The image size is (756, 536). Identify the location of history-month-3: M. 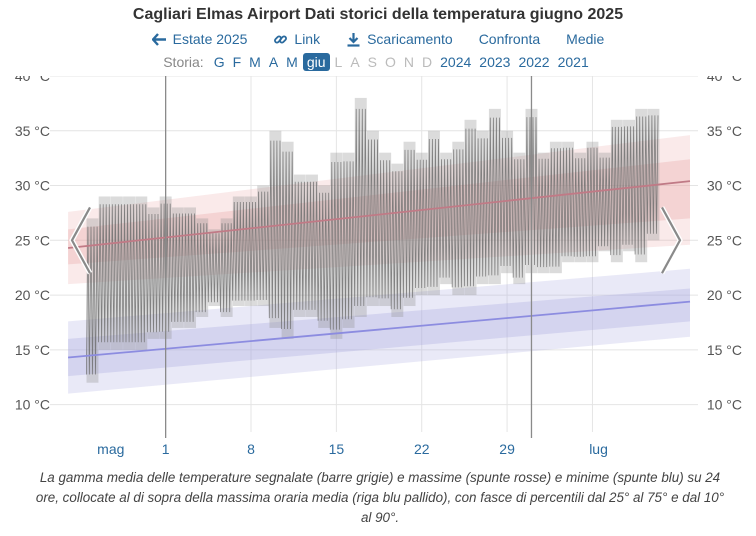
(255, 62).